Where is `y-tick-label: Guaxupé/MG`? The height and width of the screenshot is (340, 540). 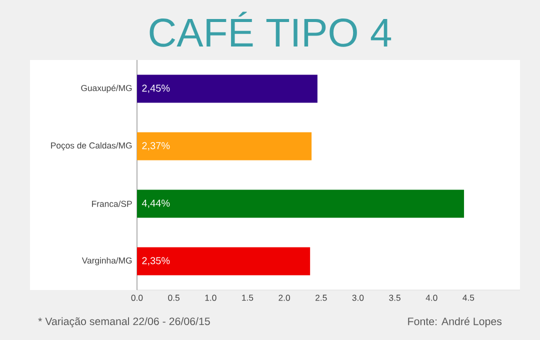
y-tick-label: Guaxupé/MG is located at coordinates (106, 88).